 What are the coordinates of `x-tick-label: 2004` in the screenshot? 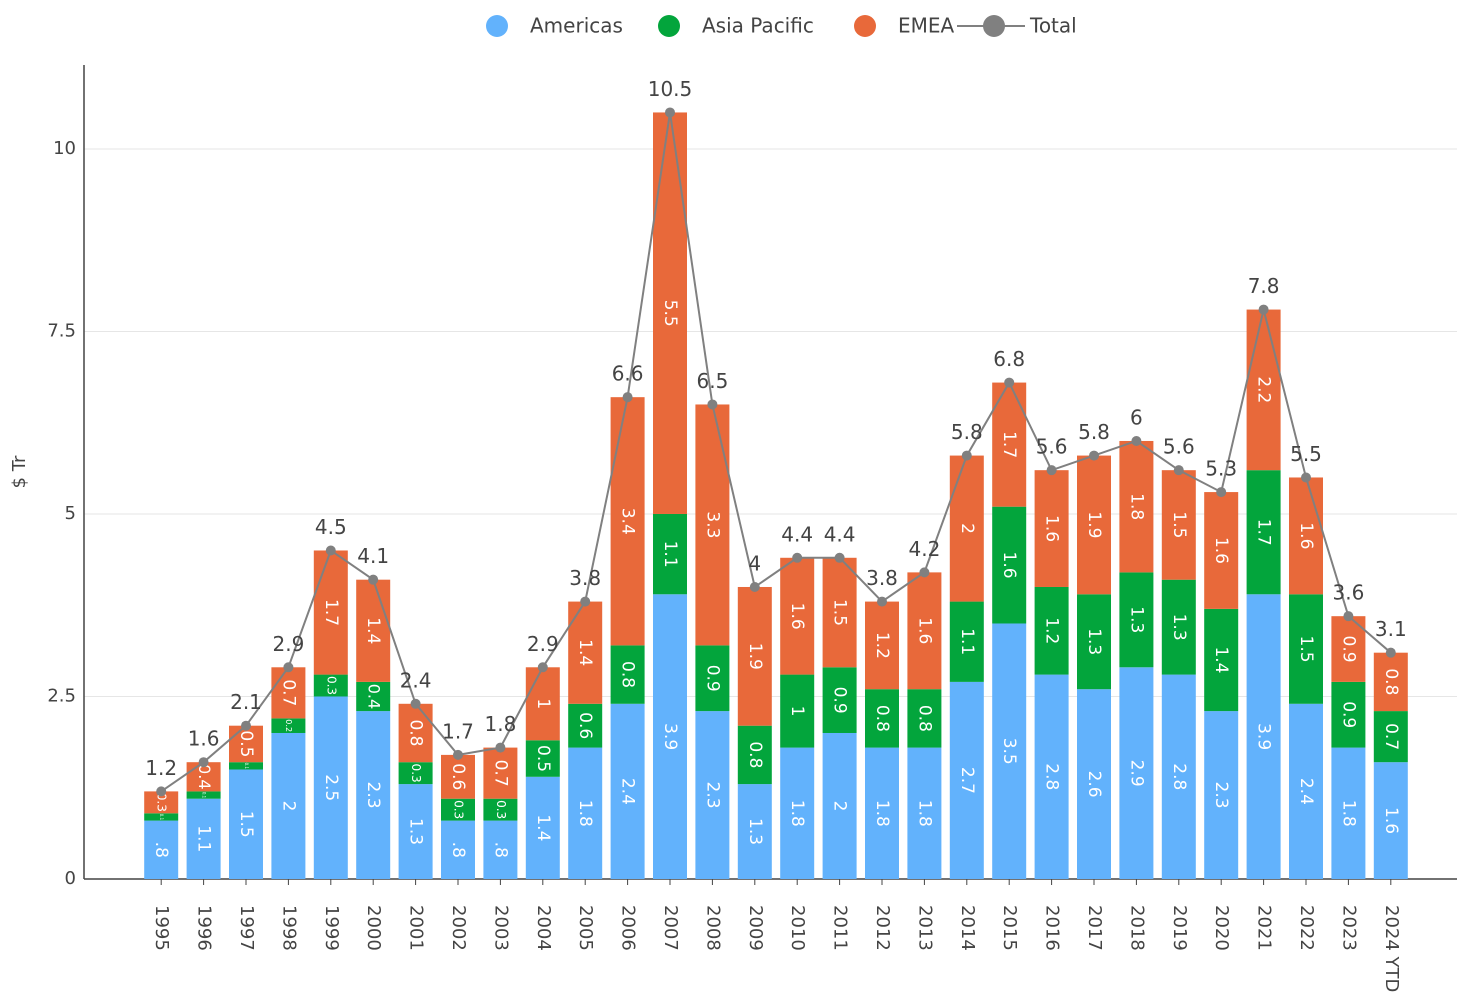 It's located at (543, 928).